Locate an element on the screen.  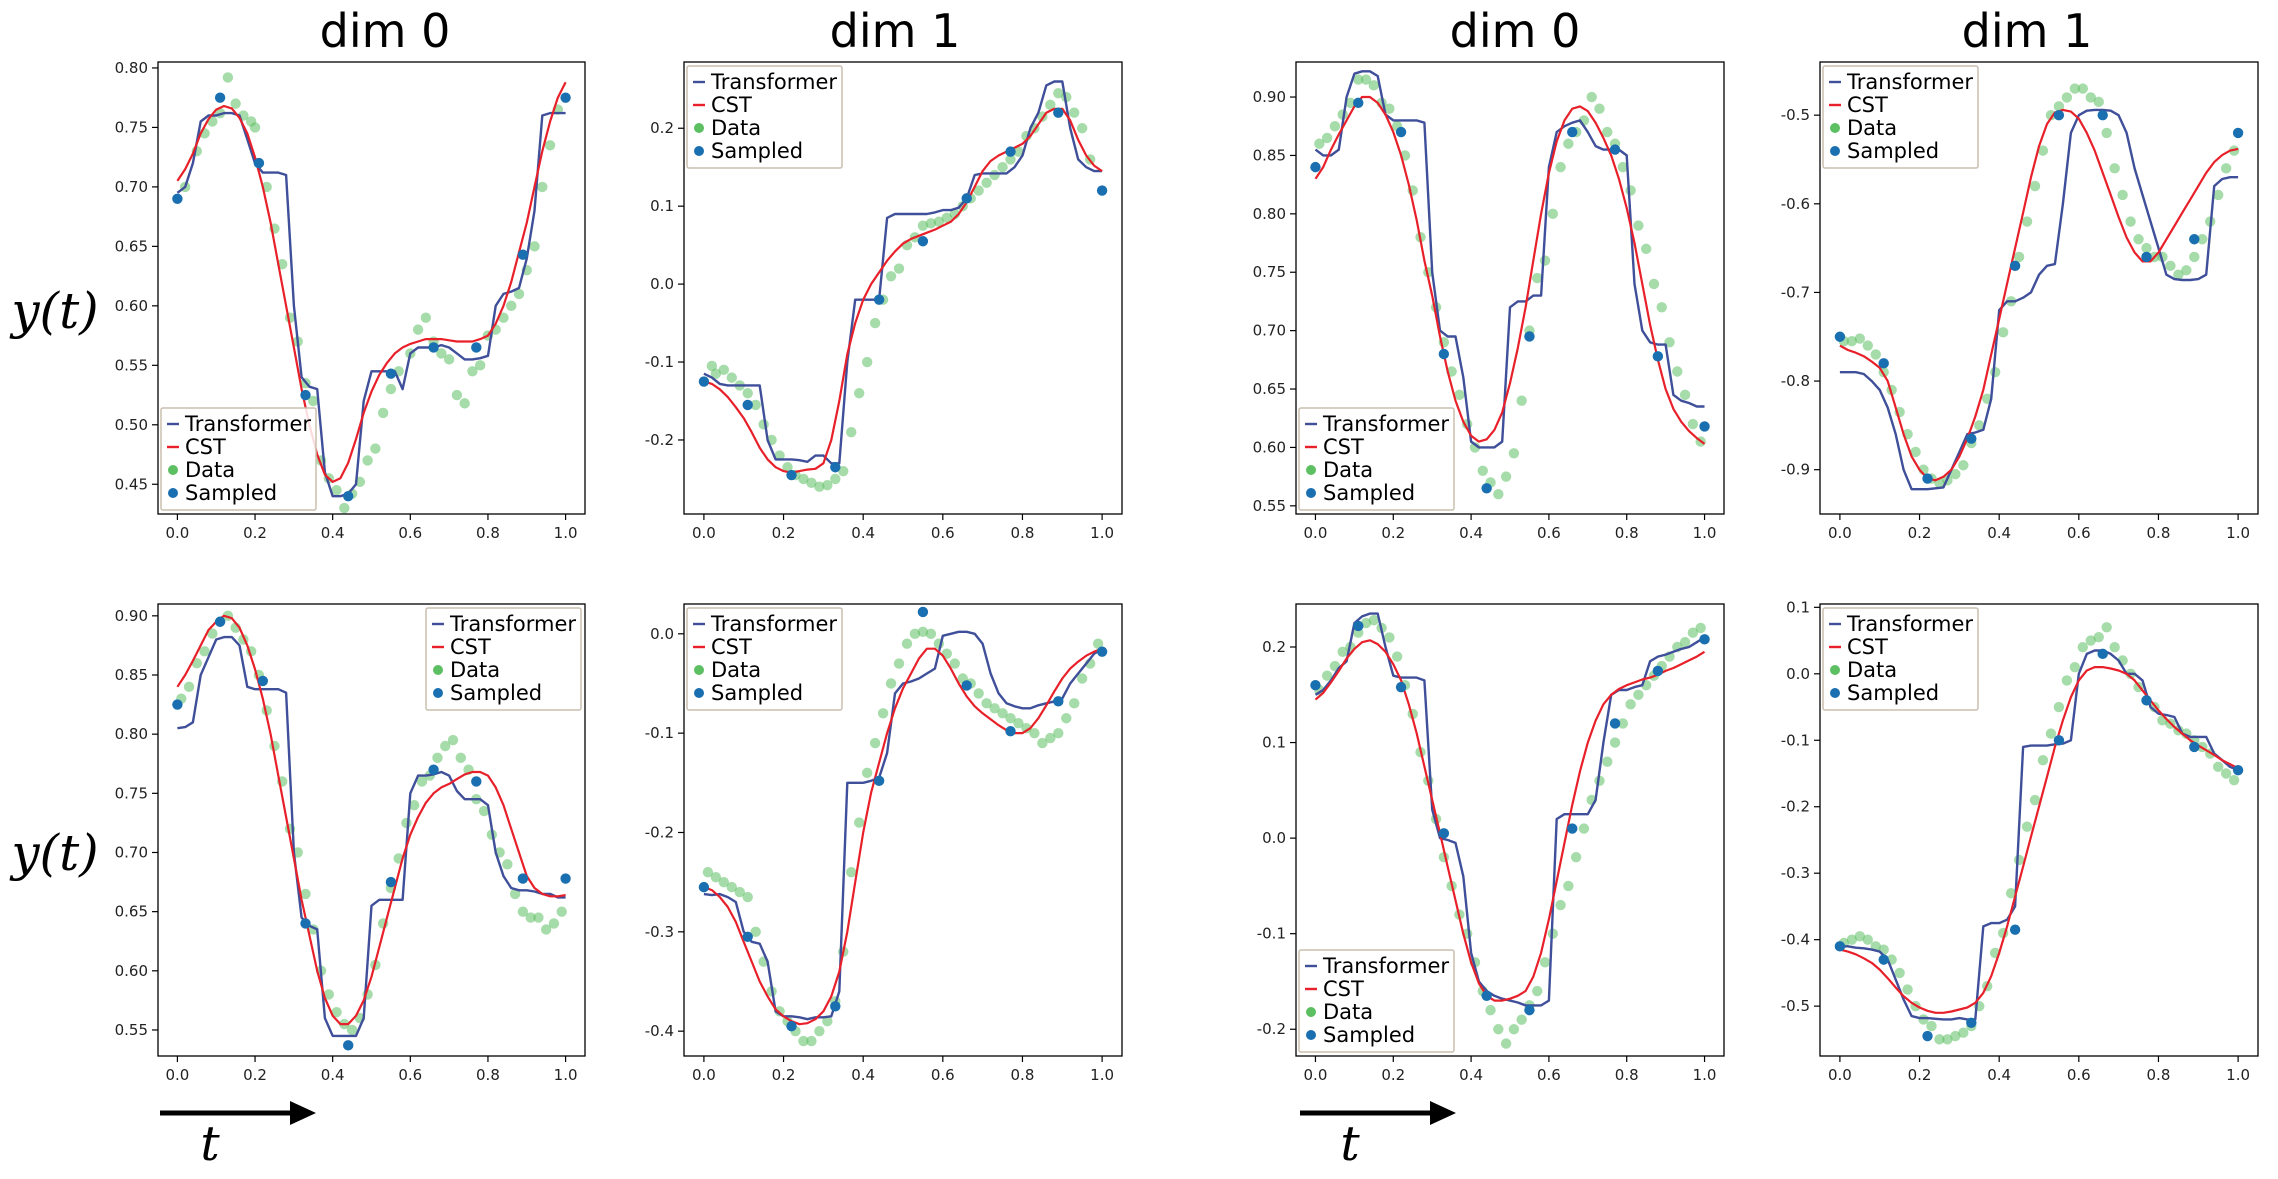
legend-label: CST is located at coordinates (1867, 647).